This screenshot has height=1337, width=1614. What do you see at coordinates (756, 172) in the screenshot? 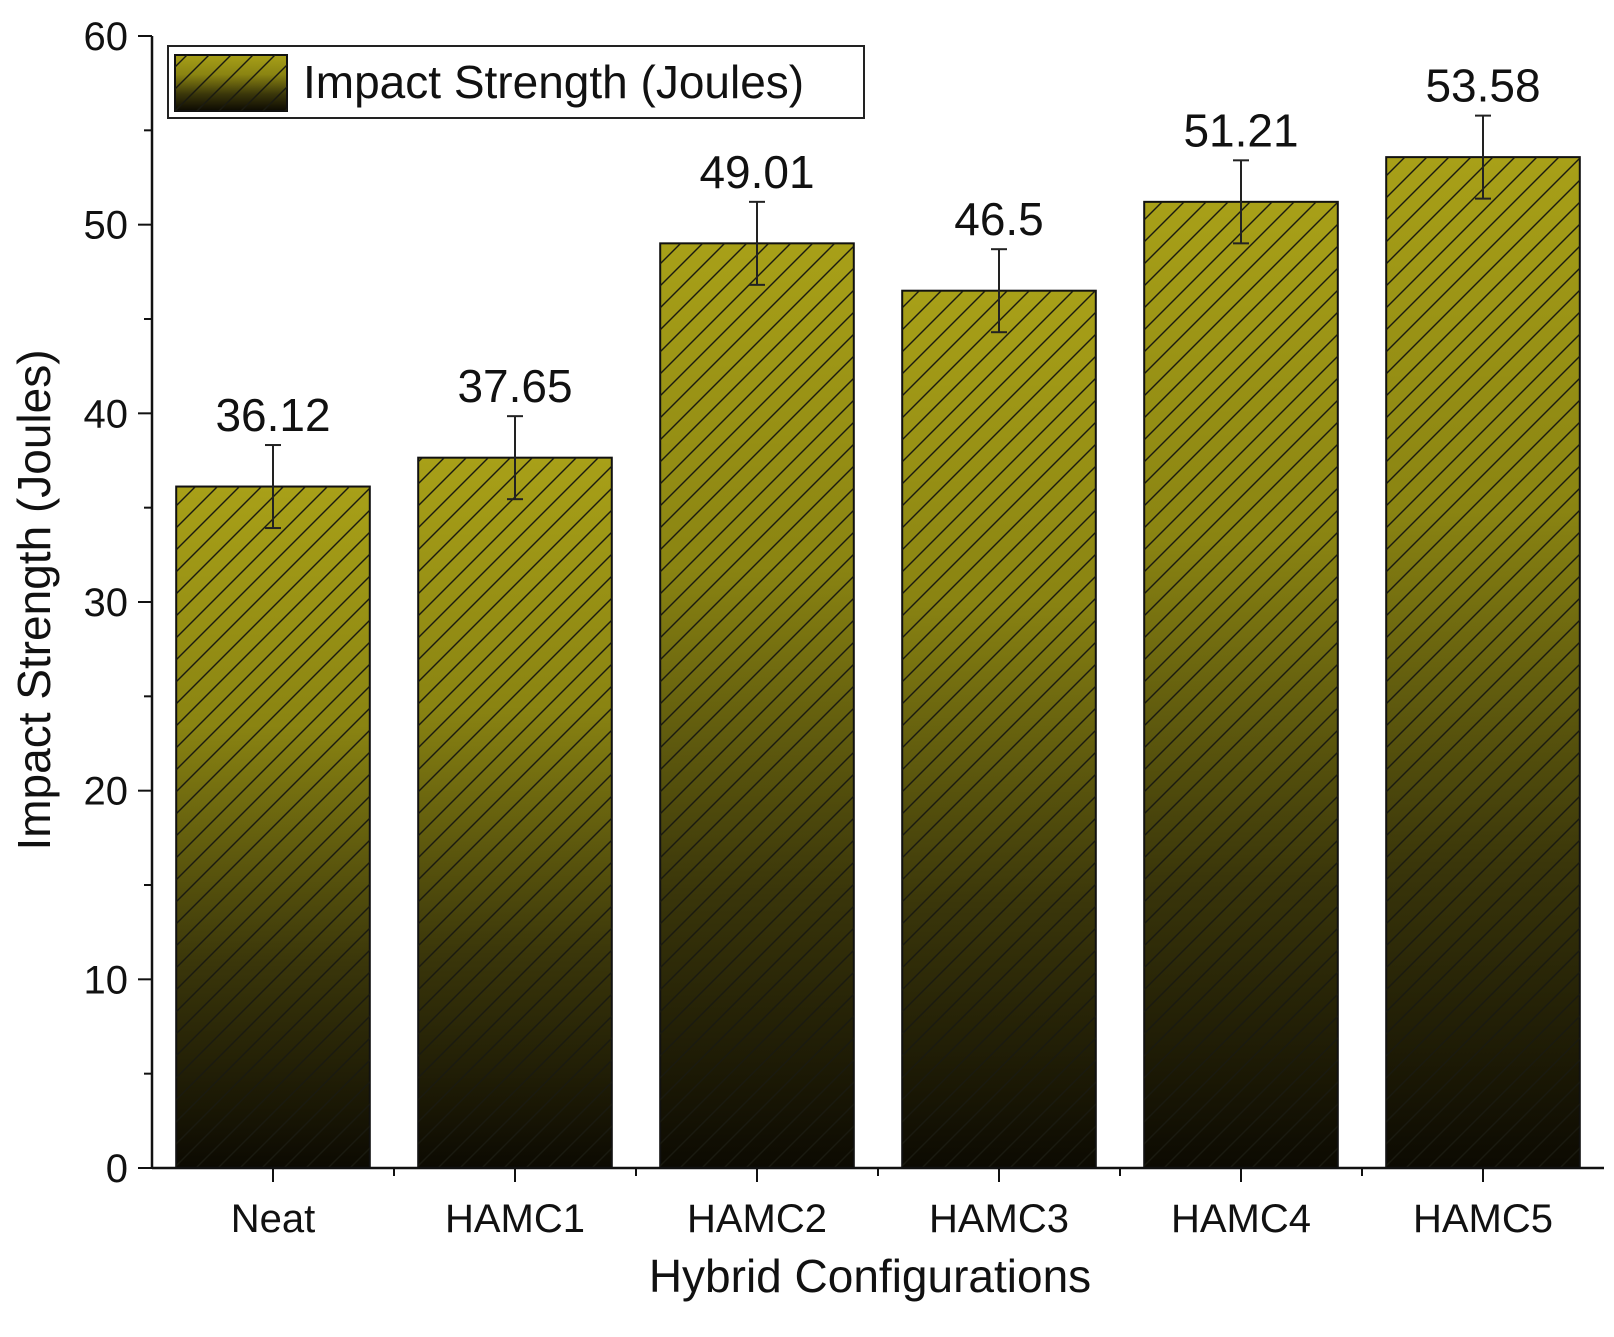
I see `data-label-hamc2: 49.01` at bounding box center [756, 172].